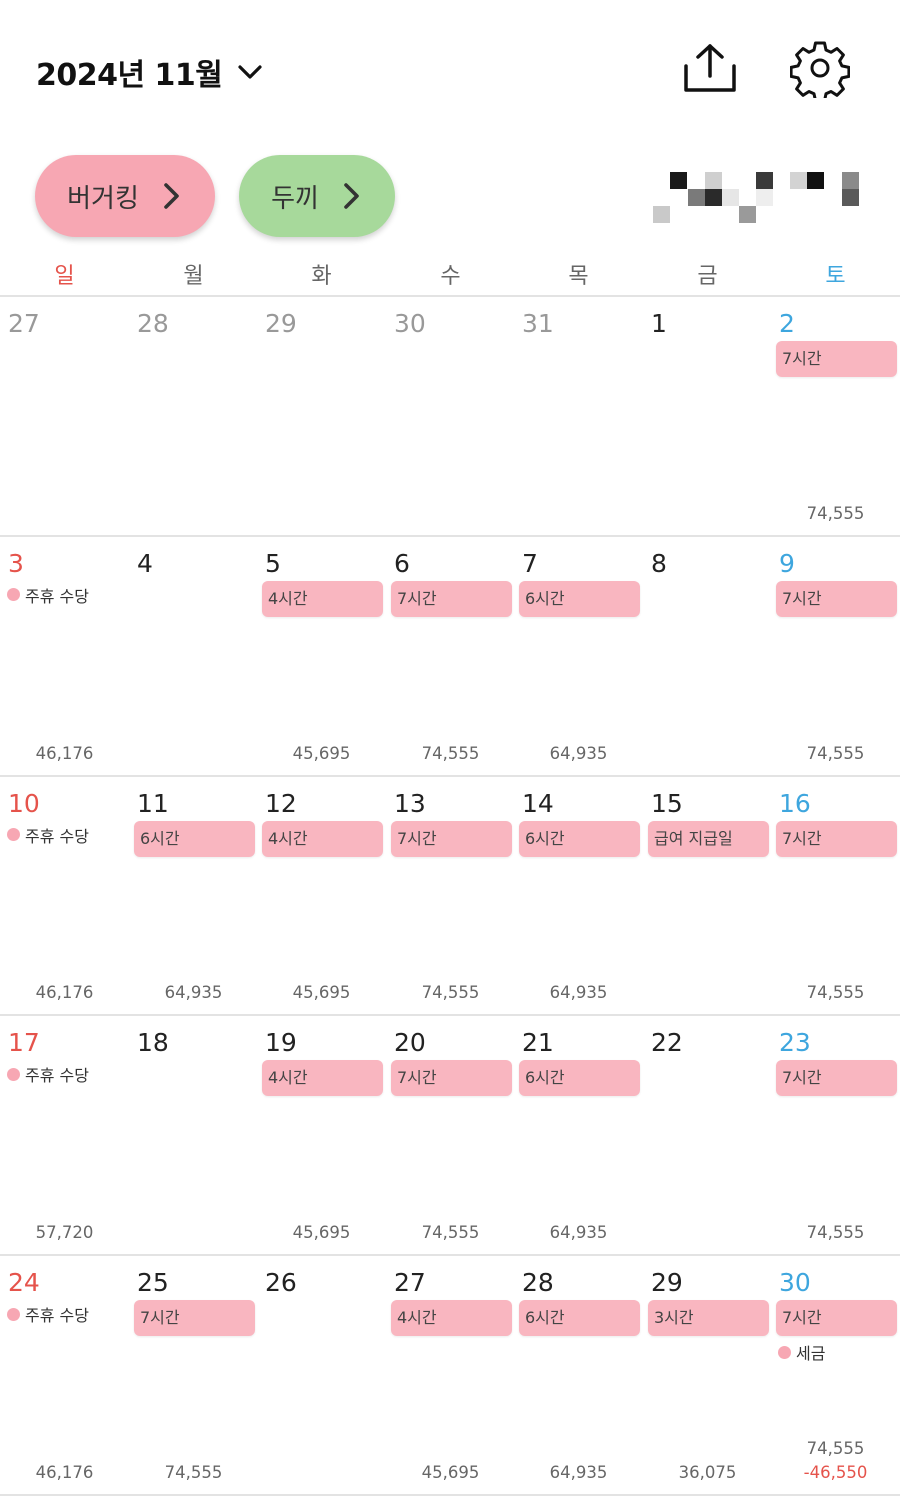  Describe the element at coordinates (64, 416) in the screenshot. I see `calendar-day-cell: 27` at that location.